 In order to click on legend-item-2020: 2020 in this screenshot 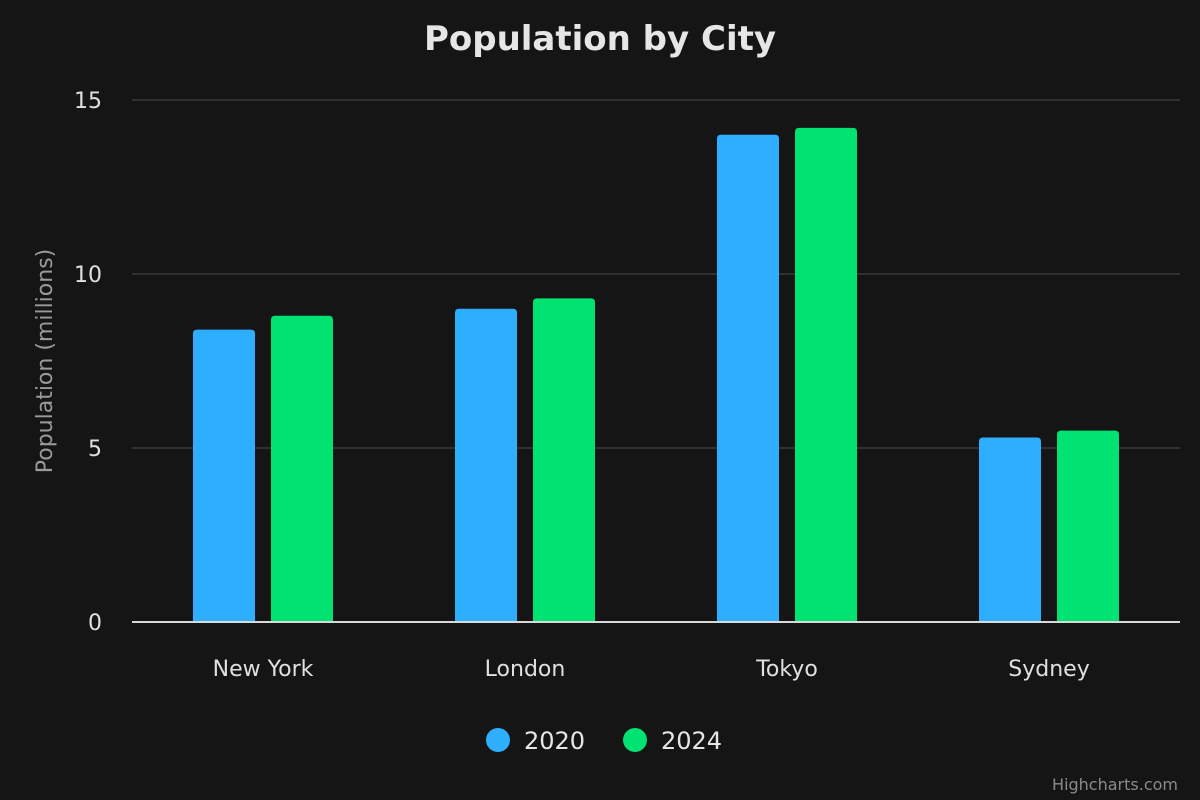, I will do `click(535, 741)`.